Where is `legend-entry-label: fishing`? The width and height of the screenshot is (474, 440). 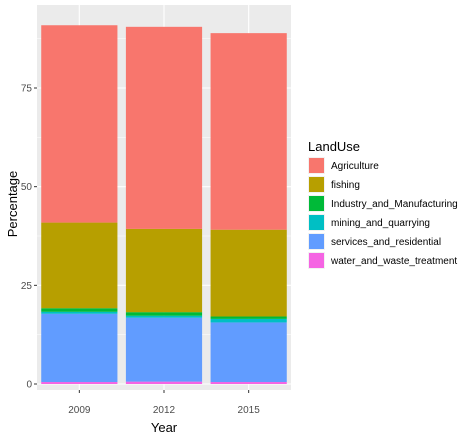
legend-entry-label: fishing is located at coordinates (345, 185).